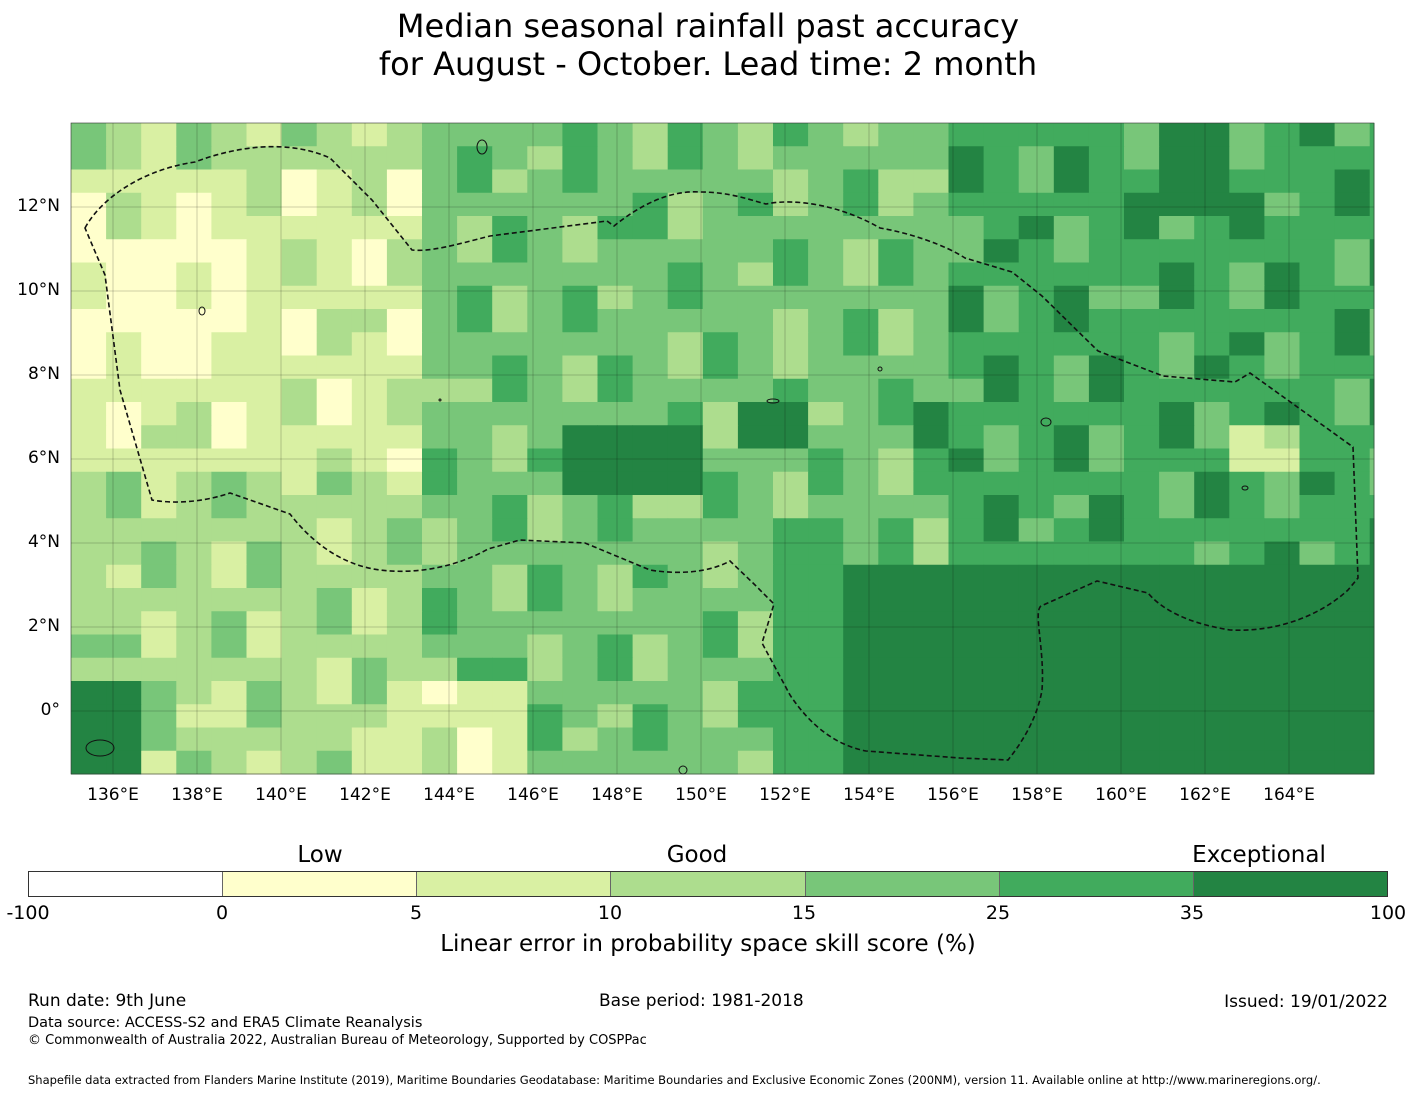 The image size is (1416, 1095). Describe the element at coordinates (28, 913) in the screenshot. I see `colorbar-tick-label: -100` at that location.